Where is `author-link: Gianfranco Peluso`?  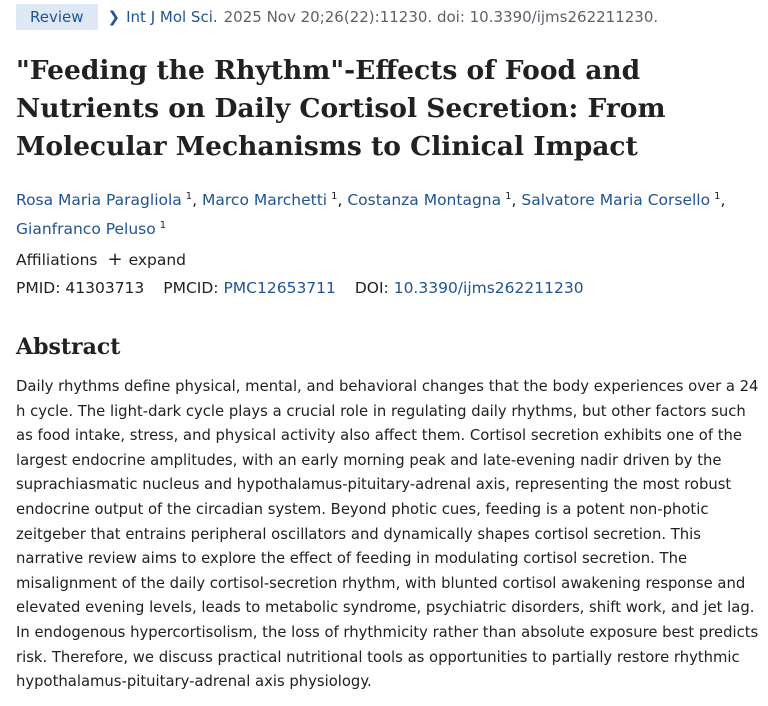
author-link: Gianfranco Peluso is located at coordinates (86, 229).